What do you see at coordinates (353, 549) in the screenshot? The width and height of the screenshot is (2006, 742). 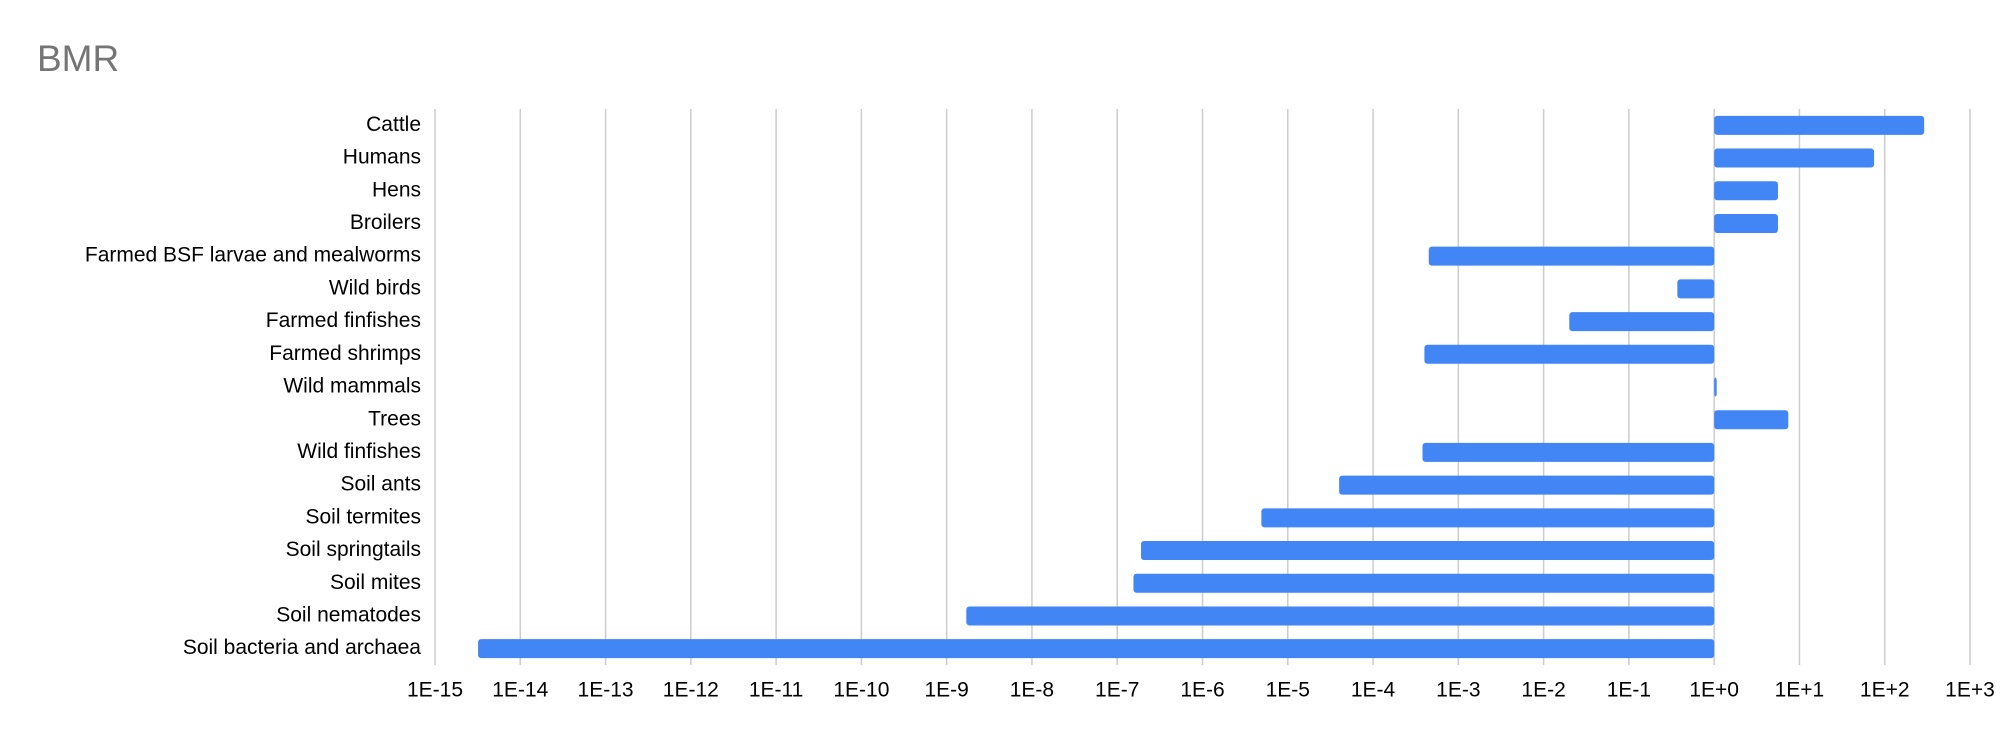 I see `y-tick-label: Soil springtails` at bounding box center [353, 549].